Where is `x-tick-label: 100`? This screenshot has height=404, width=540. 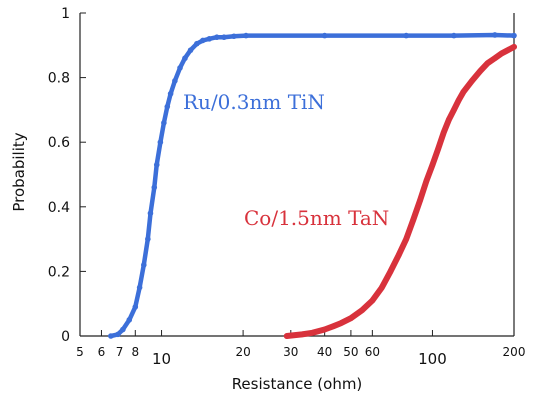
x-tick-label: 100 is located at coordinates (432, 359).